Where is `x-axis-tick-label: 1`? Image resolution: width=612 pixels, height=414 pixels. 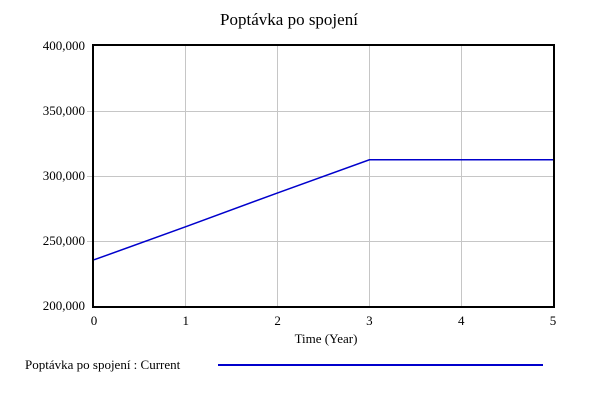 x-axis-tick-label: 1 is located at coordinates (186, 320).